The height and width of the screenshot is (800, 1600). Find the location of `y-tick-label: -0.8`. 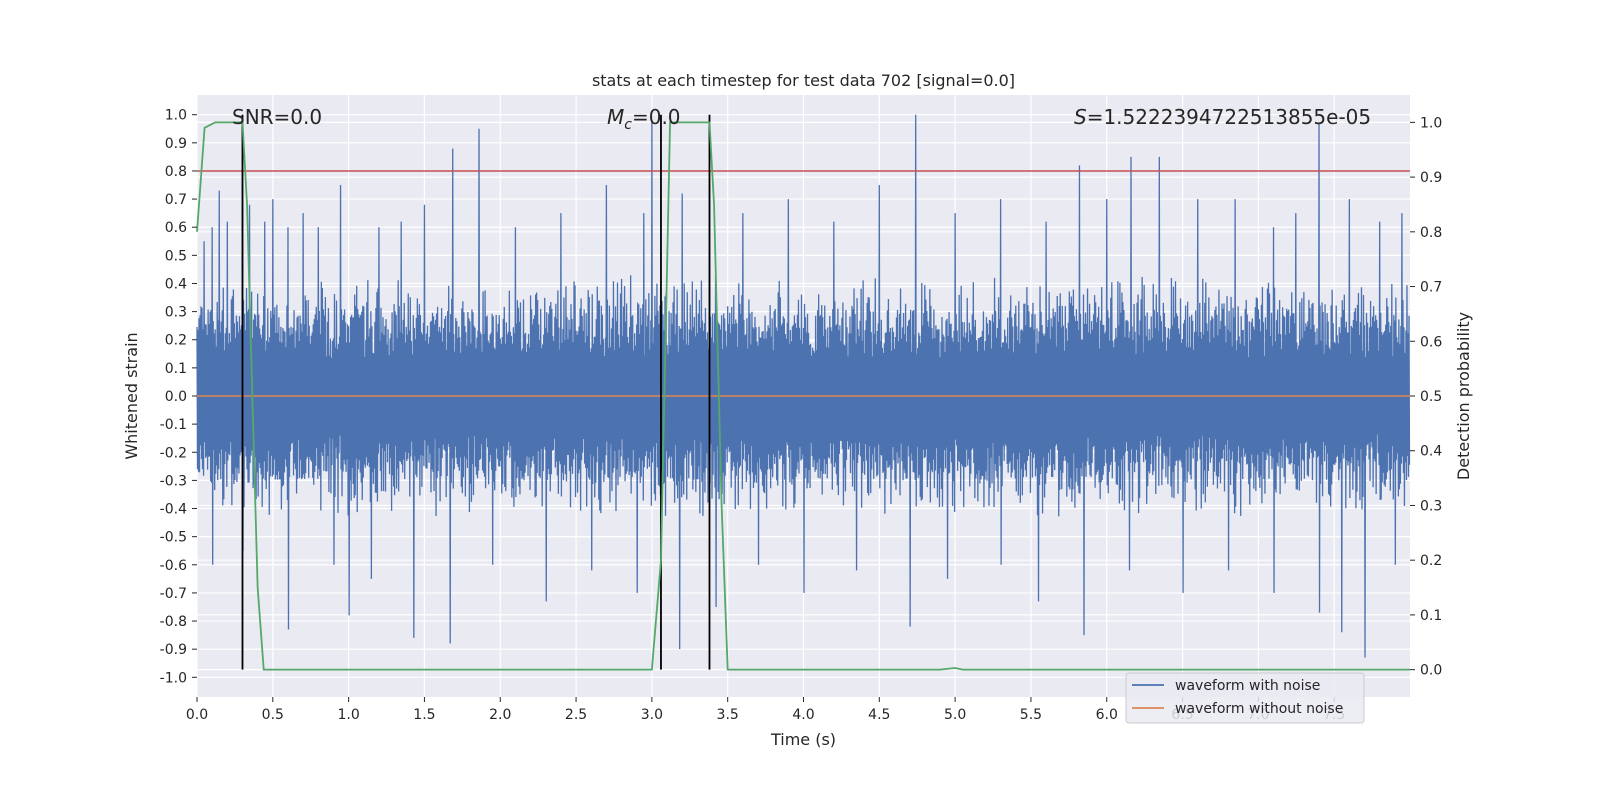

y-tick-label: -0.8 is located at coordinates (173, 622).